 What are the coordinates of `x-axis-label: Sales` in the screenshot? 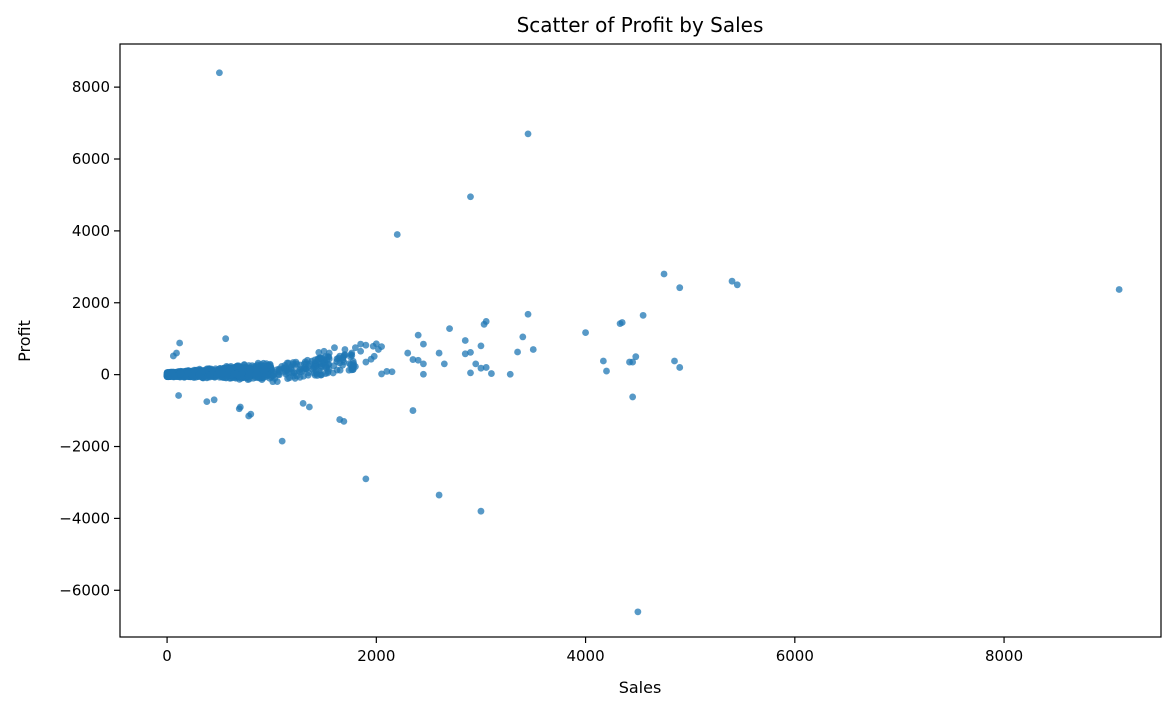 It's located at (640, 687).